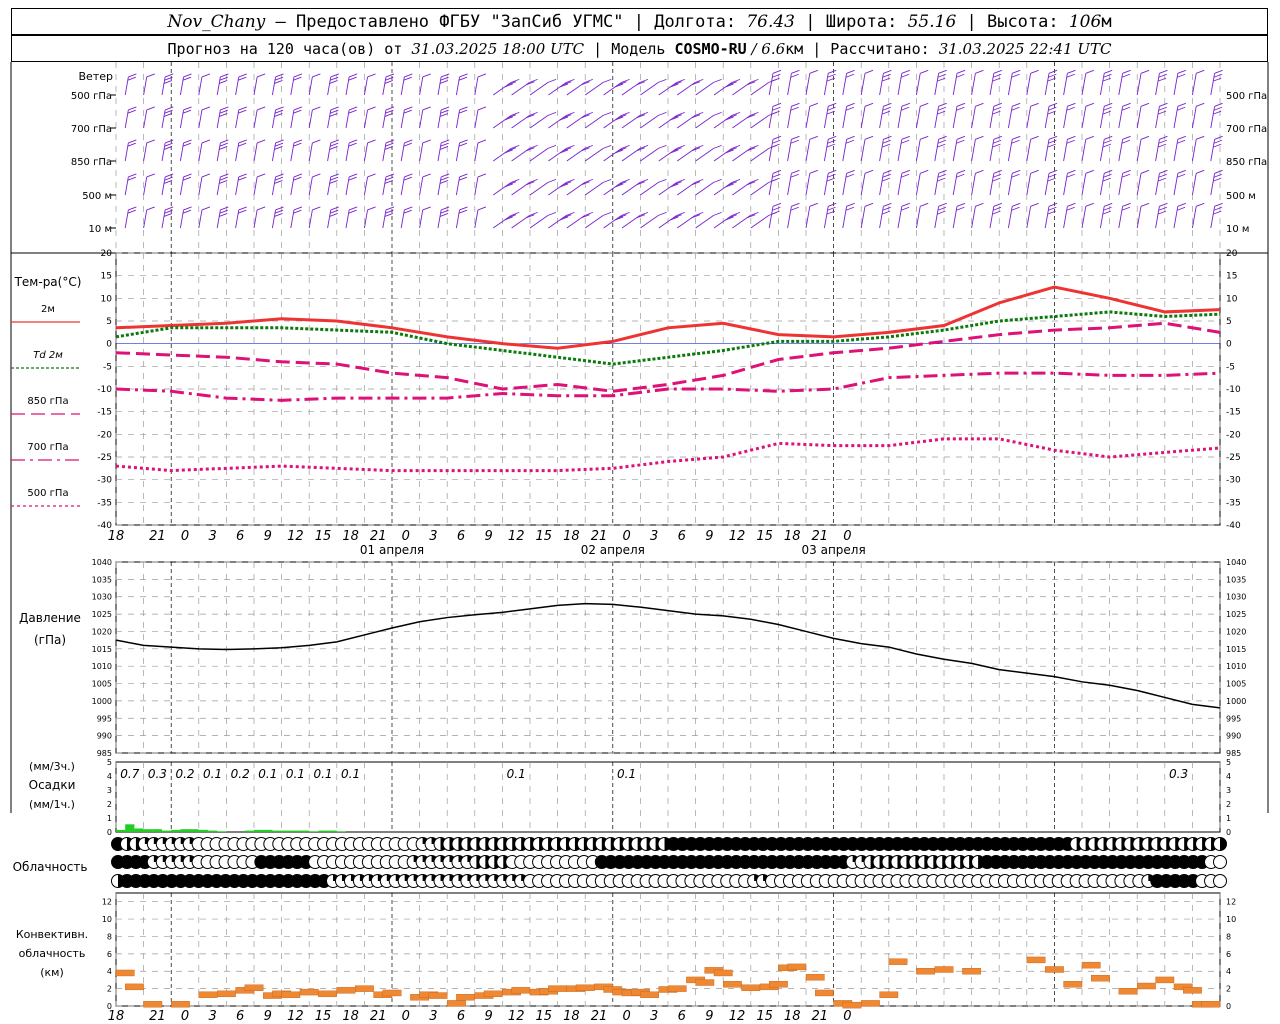 The image size is (1280, 1024). I want to click on conv-time-axis-hour: 3, so click(433, 1016).